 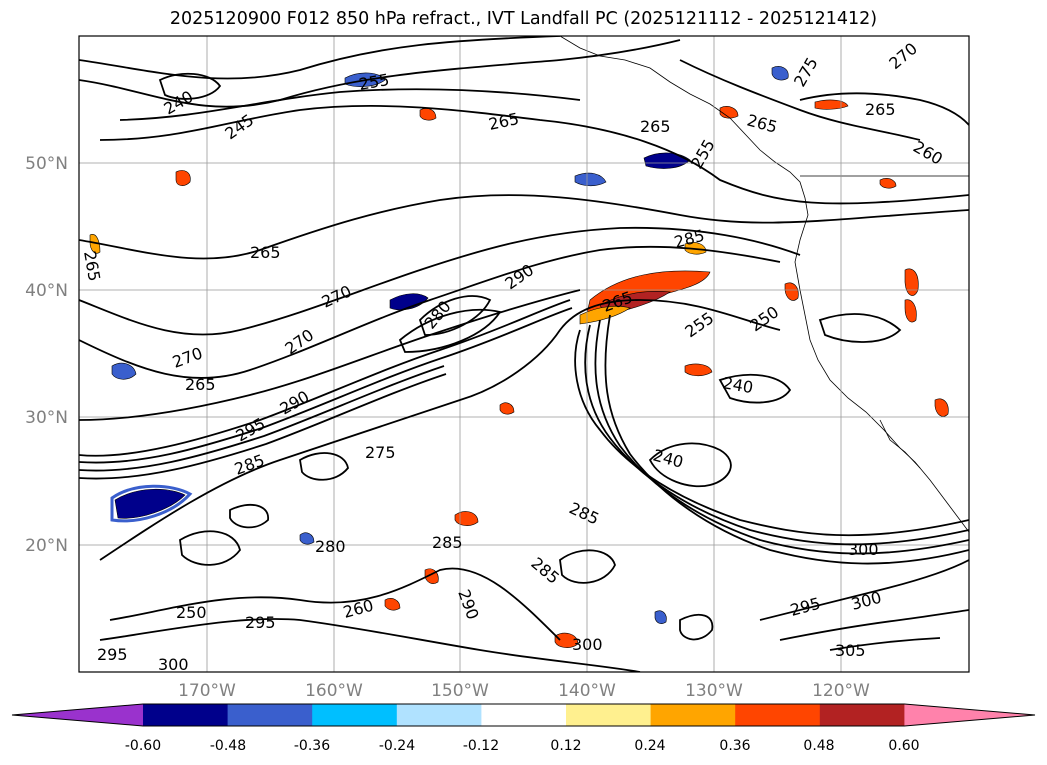 I want to click on lat-label: 20°N, so click(x=46, y=546).